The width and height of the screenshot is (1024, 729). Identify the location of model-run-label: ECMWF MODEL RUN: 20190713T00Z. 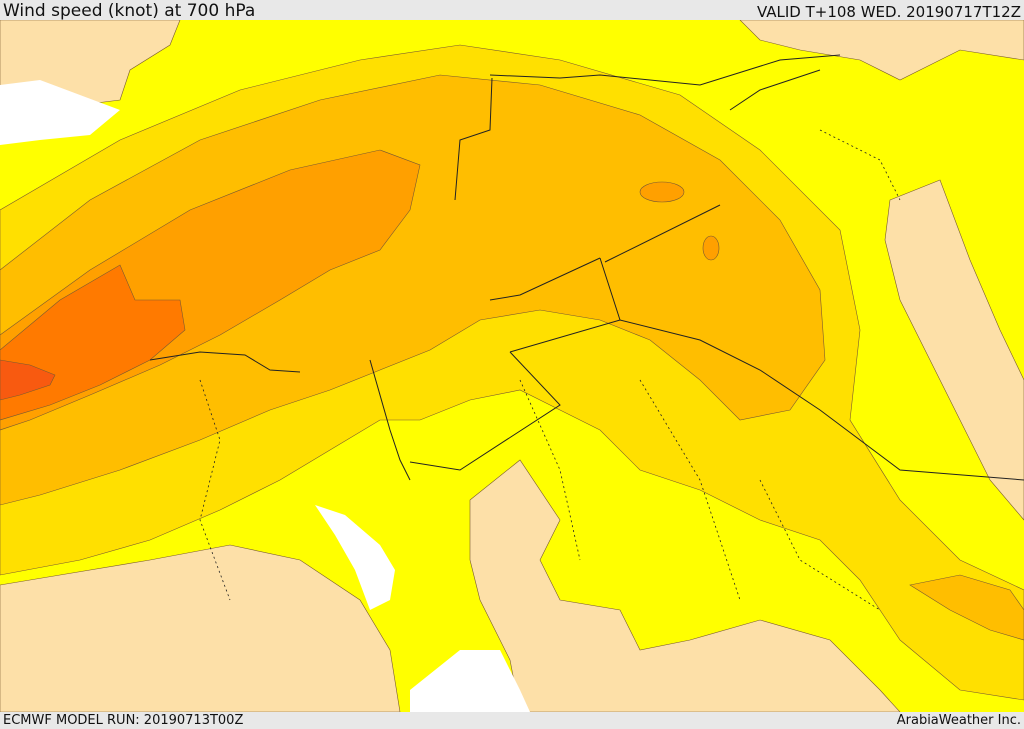
(123, 720).